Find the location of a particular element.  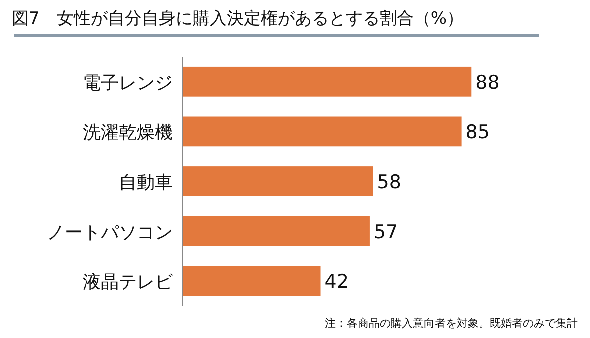

y-tick-label: 液晶テレビ is located at coordinates (128, 283).